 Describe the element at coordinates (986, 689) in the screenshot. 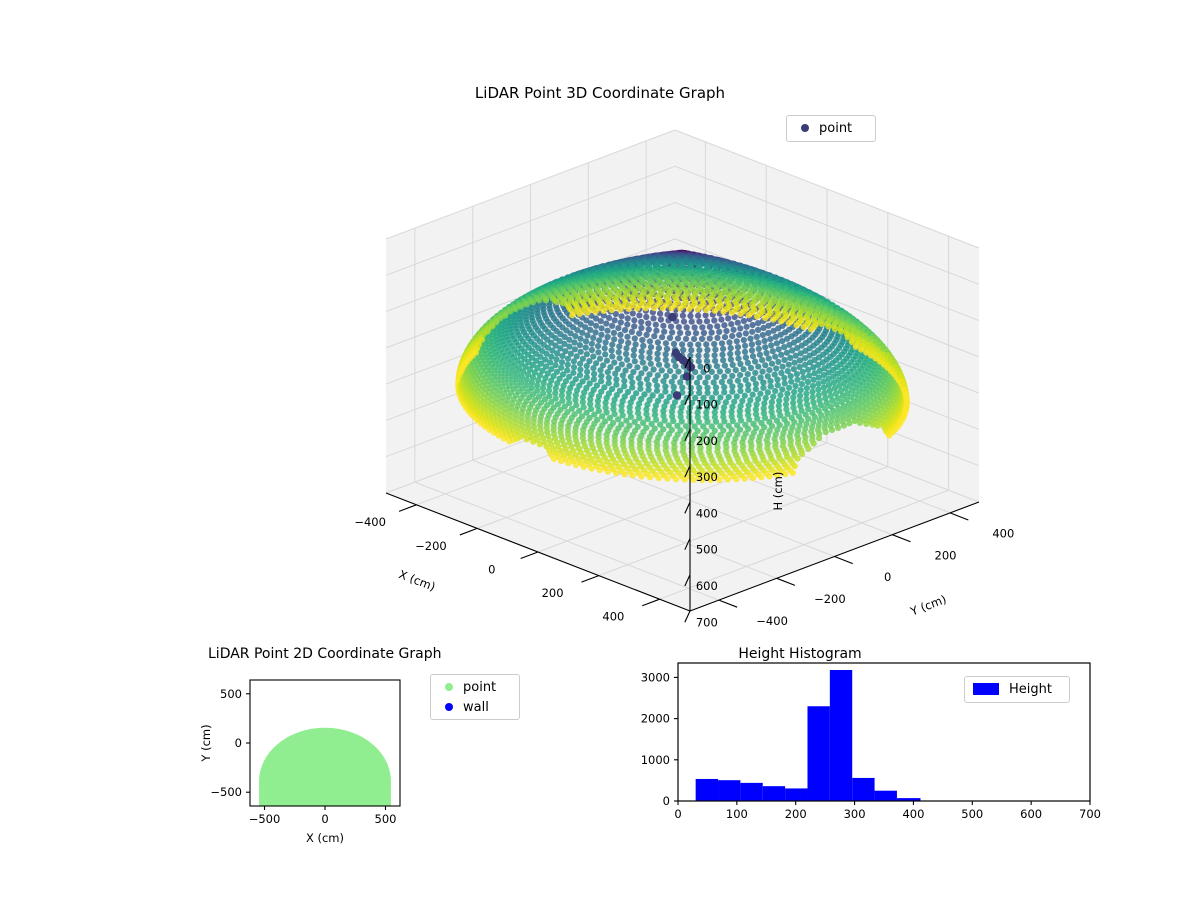

I see `height-patch-icon` at that location.